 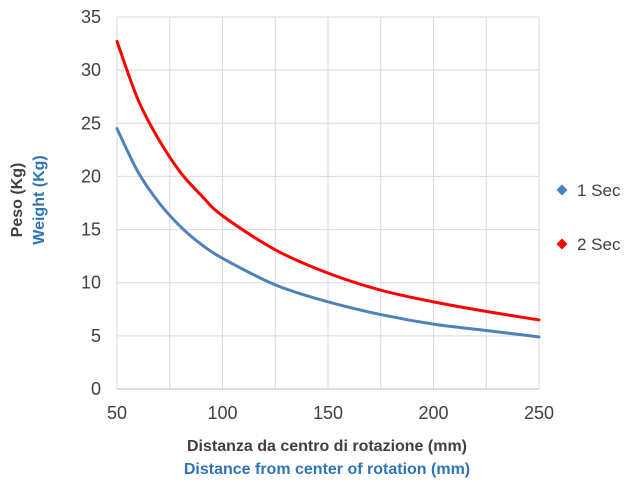 I want to click on x-axis-title-en: Distance from center of rotation (mm), so click(x=327, y=469).